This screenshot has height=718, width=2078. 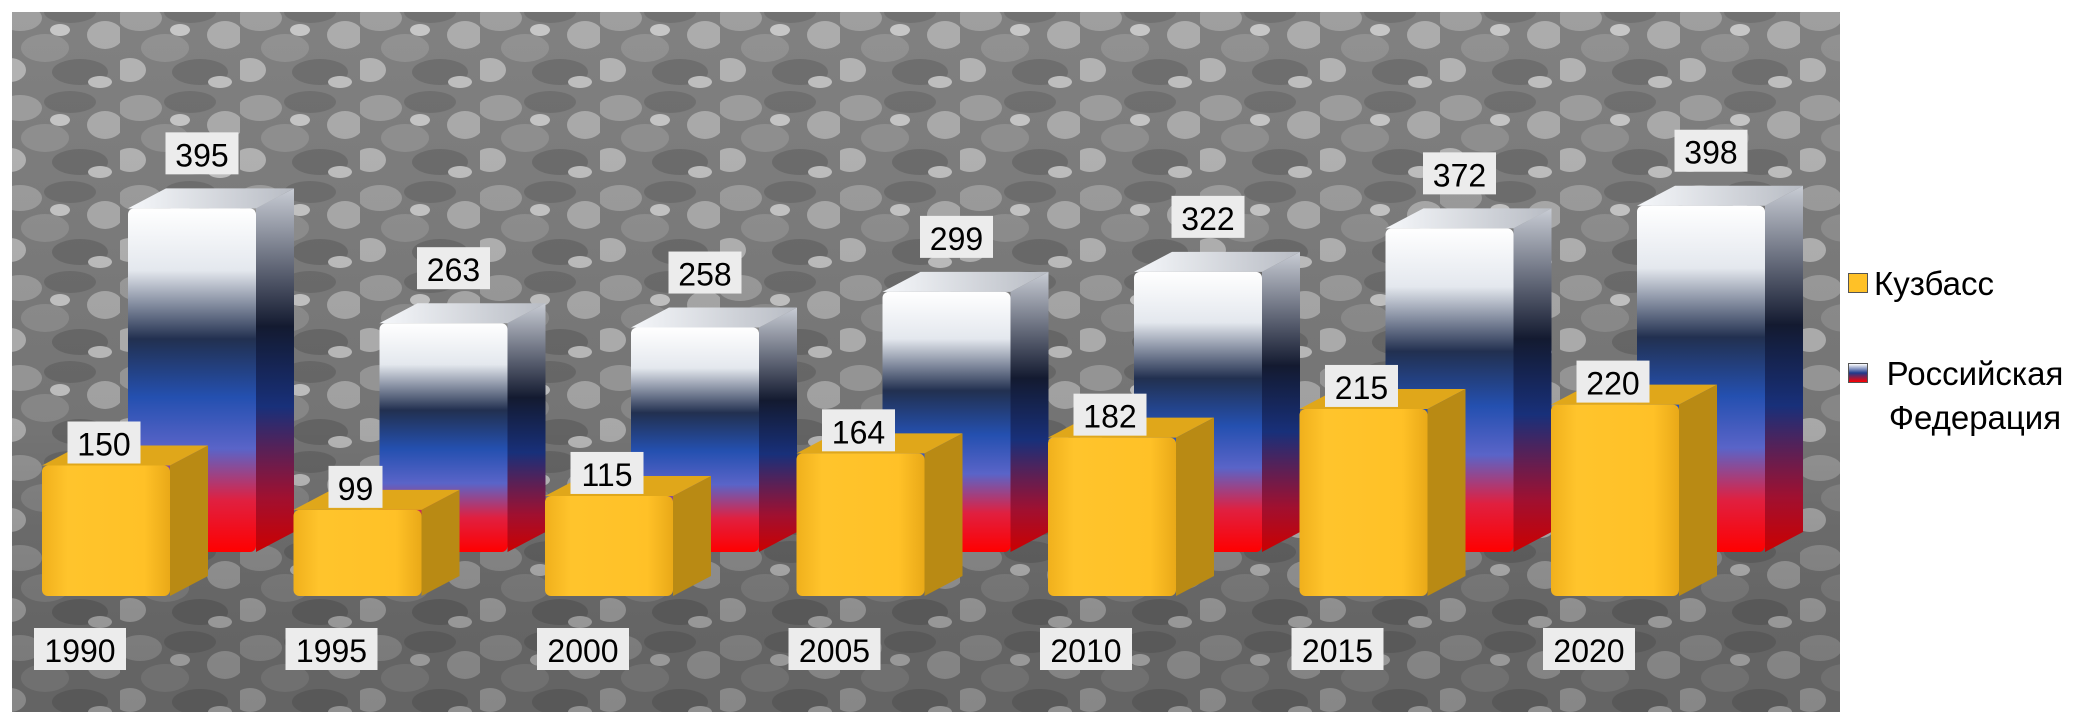 I want to click on x-tick-2015: 2015, so click(x=1337, y=649).